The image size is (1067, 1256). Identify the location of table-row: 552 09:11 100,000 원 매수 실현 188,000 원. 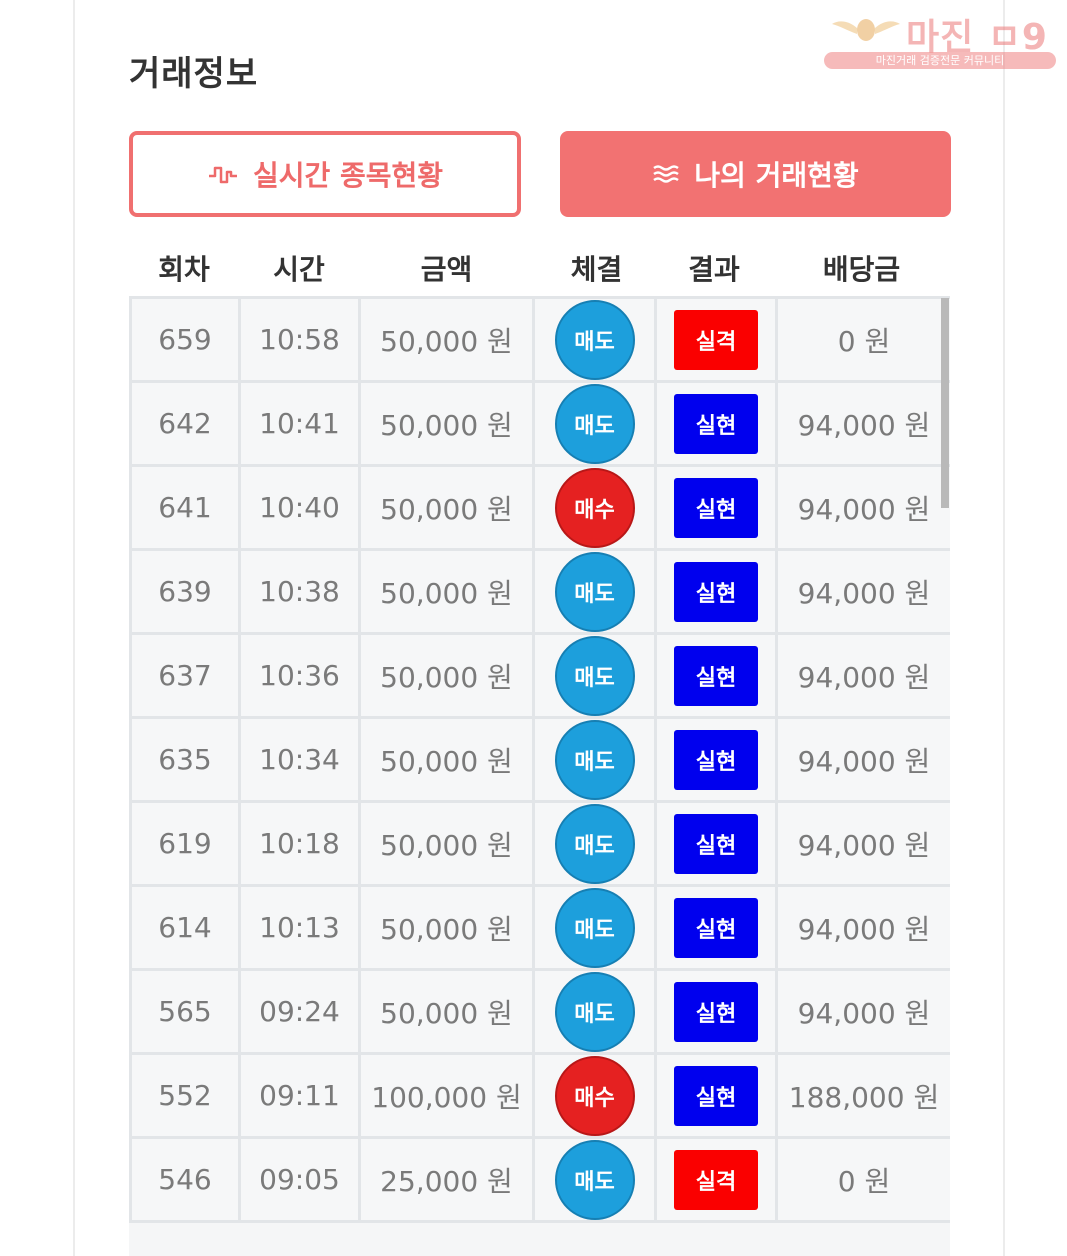
(539, 1095).